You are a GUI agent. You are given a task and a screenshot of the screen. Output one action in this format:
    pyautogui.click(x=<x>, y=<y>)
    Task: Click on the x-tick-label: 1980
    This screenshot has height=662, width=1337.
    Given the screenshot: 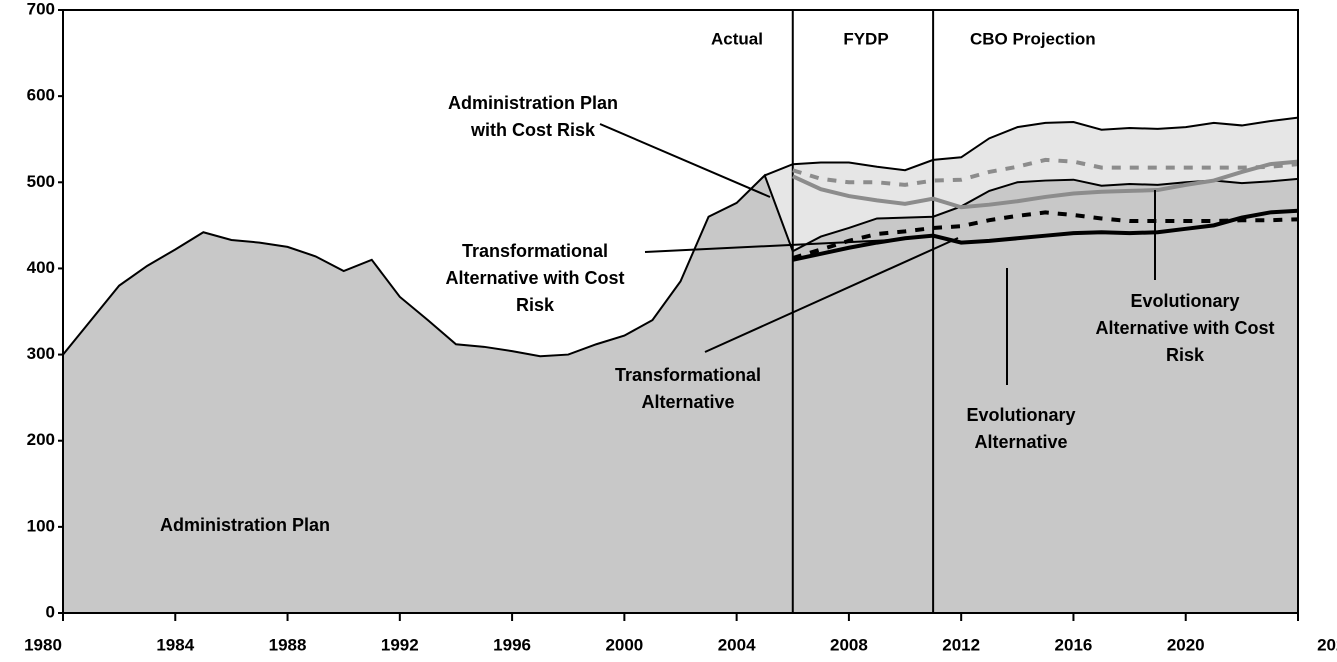 What is the action you would take?
    pyautogui.click(x=43, y=644)
    